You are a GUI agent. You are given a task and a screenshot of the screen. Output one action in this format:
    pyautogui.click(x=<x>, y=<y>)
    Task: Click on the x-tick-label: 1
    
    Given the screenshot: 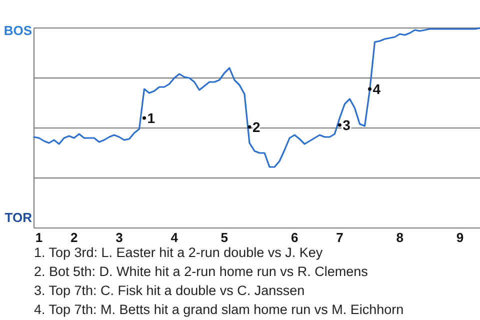 What is the action you would take?
    pyautogui.click(x=39, y=237)
    